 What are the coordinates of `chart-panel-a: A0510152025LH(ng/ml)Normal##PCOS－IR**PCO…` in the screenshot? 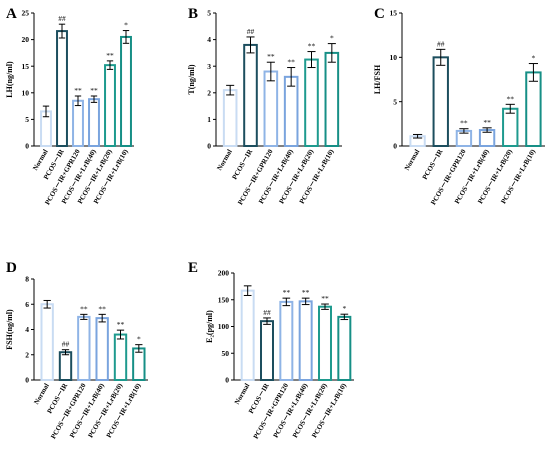 It's located at (69, 106).